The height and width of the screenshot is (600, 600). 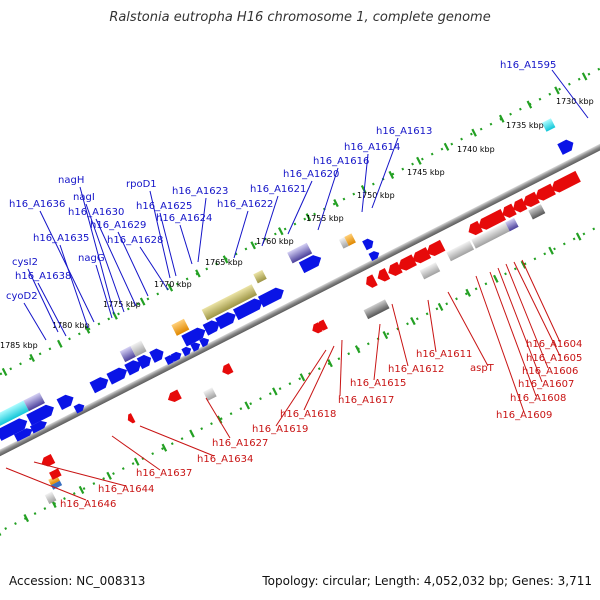 I want to click on reverse-gene-label: h16_A1634, so click(x=225, y=459).